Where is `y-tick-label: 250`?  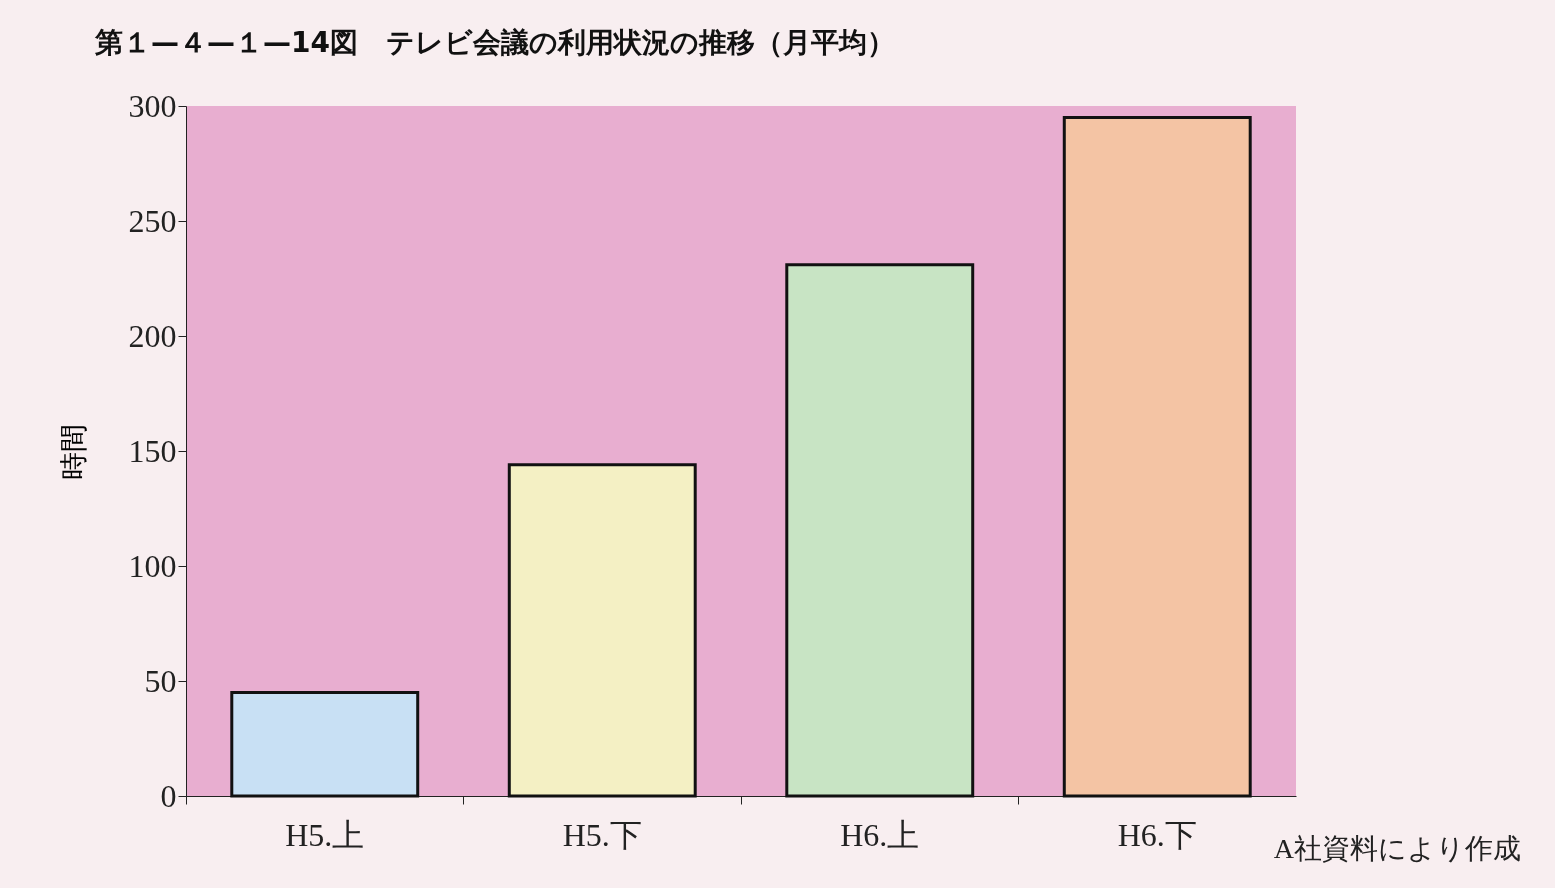 y-tick-label: 250 is located at coordinates (152, 220).